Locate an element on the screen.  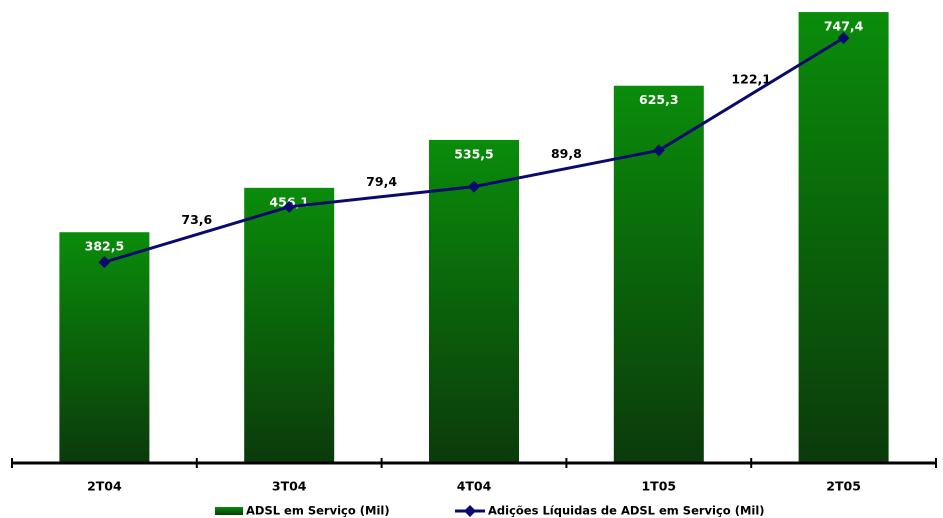
bar-value-label: 382,5 is located at coordinates (105, 246).